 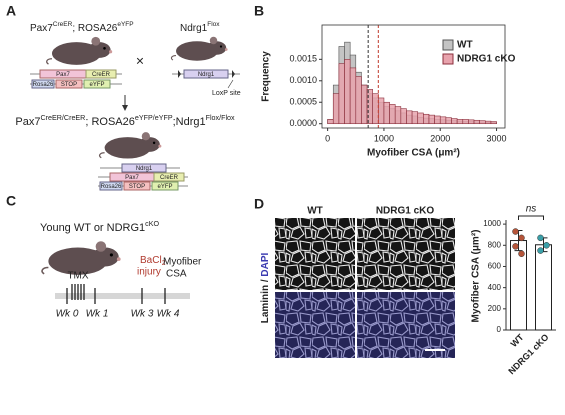 What do you see at coordinates (92, 228) in the screenshot?
I see `text-part: Young WT or NDRG1` at bounding box center [92, 228].